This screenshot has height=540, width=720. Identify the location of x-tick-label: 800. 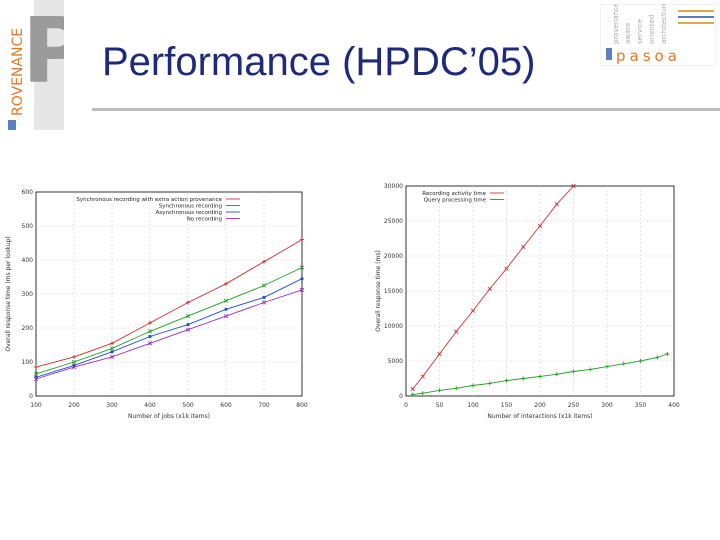
(302, 405).